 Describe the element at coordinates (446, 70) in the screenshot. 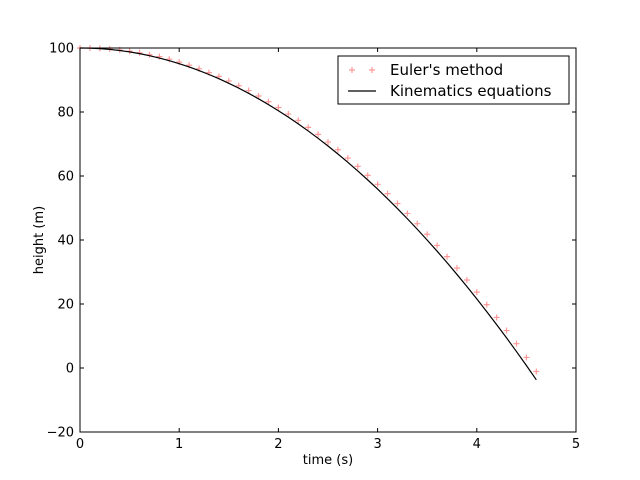

I see `legend-label: Euler's method` at that location.